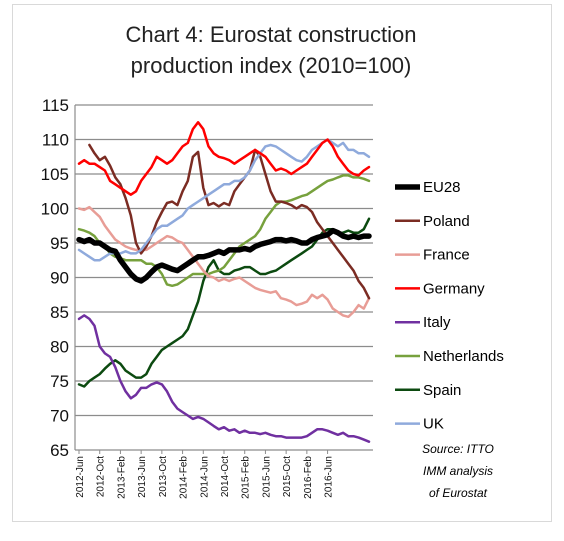  I want to click on x-tick-label-2015-Oct: 2015-Oct, so click(287, 476).